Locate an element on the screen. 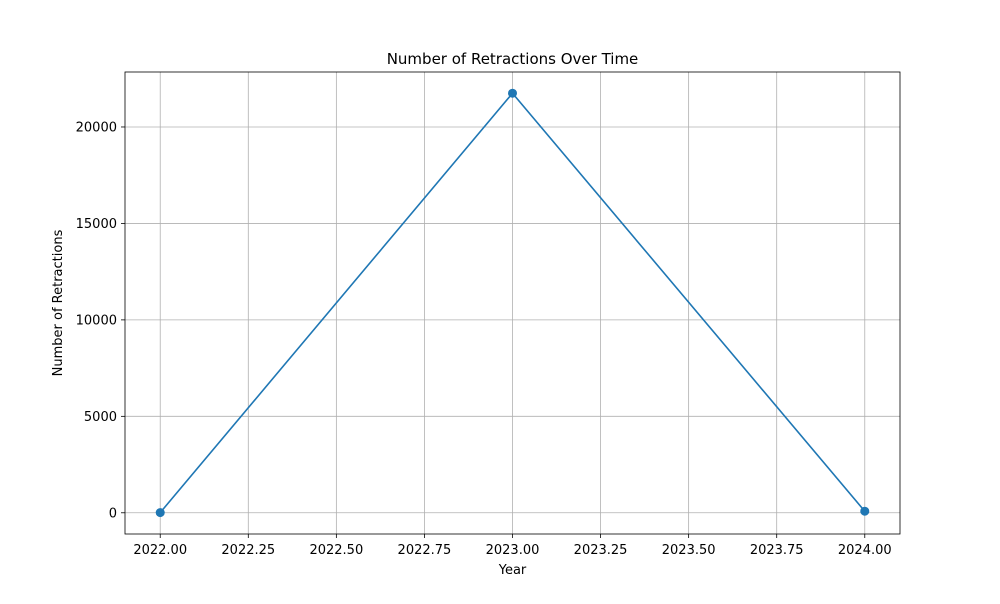 This screenshot has height=604, width=1000. x-tick-label: 2024.00 is located at coordinates (865, 550).